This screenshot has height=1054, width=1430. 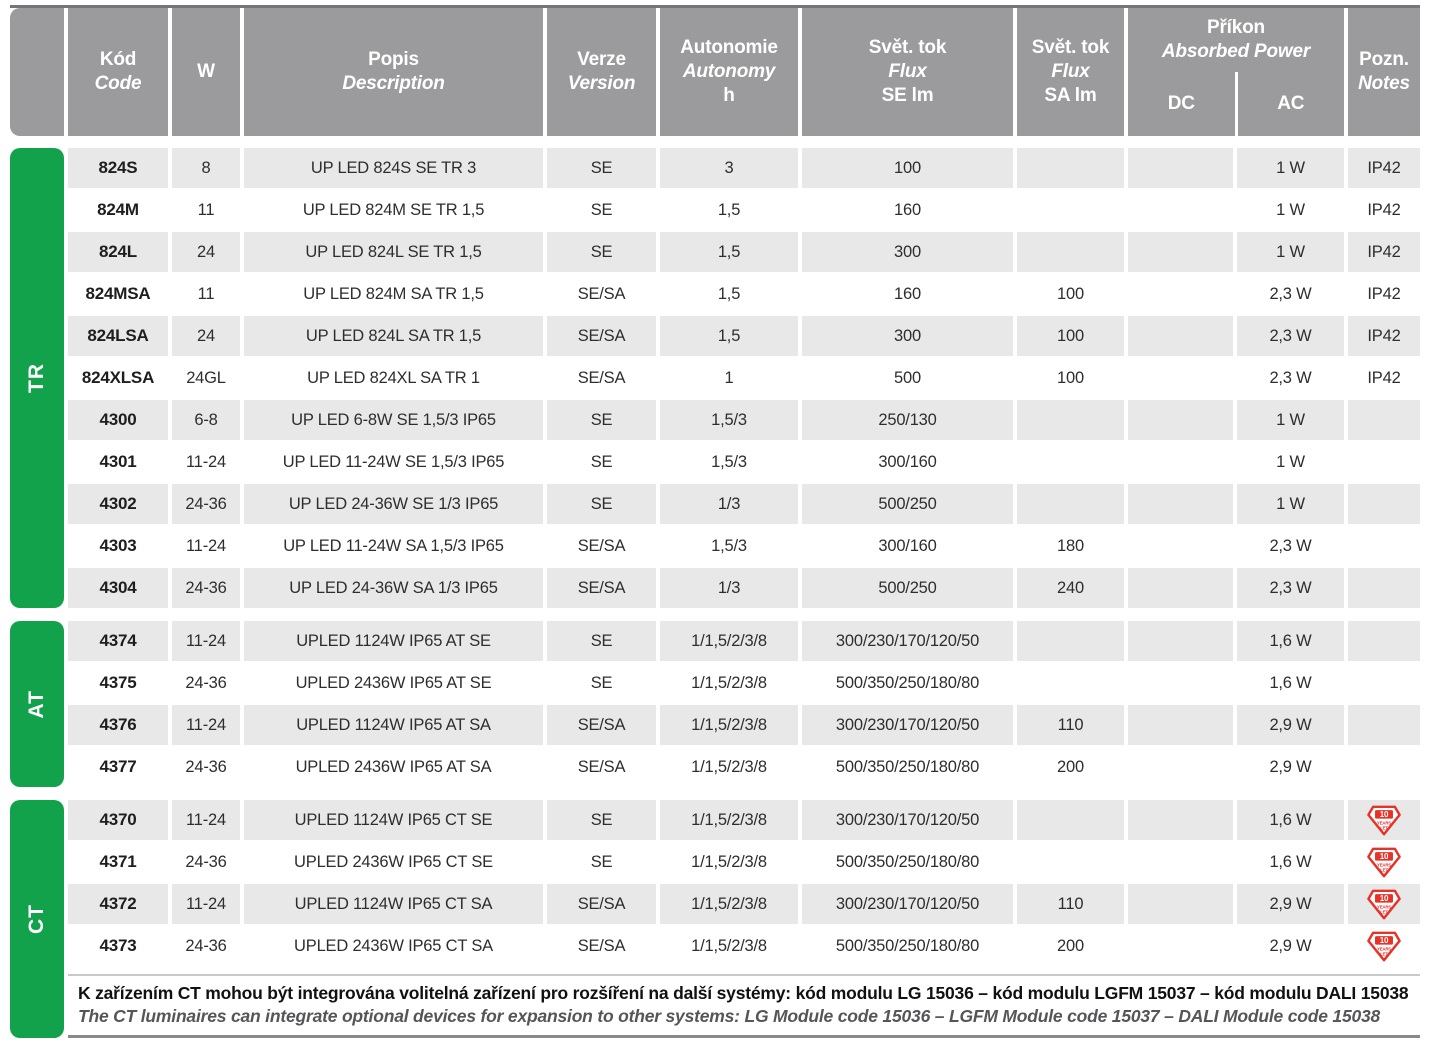 What do you see at coordinates (118, 820) in the screenshot?
I see `cell-code: 4370` at bounding box center [118, 820].